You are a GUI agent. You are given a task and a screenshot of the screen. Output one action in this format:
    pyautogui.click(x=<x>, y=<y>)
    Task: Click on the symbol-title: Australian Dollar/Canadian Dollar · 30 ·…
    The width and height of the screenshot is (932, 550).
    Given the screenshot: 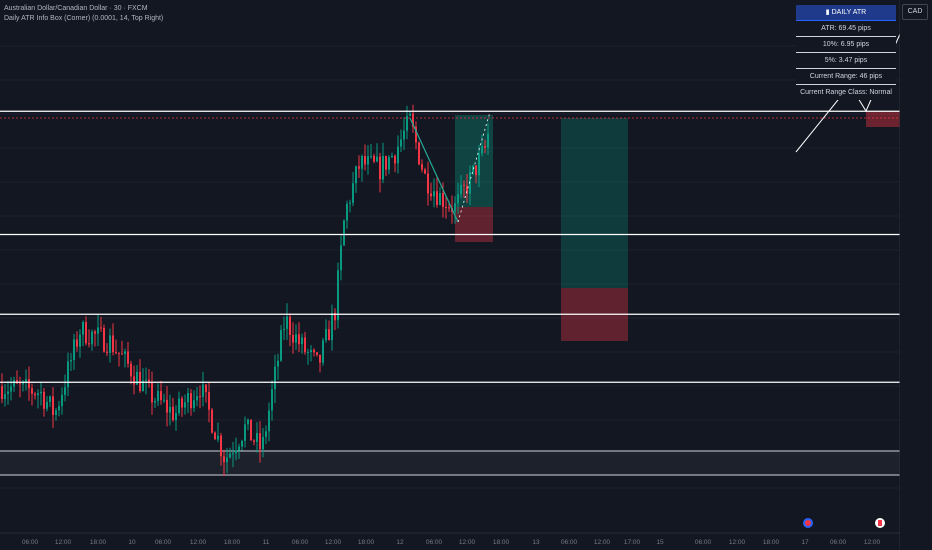 What is the action you would take?
    pyautogui.click(x=76, y=8)
    